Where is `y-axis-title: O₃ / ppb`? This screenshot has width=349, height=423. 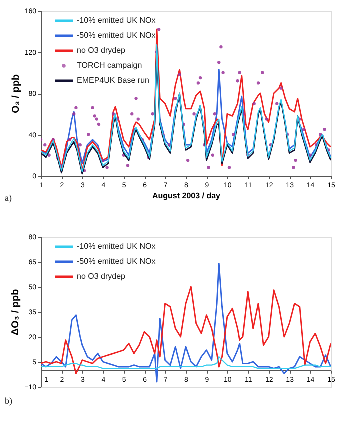
y-axis-title: O₃ / ppb is located at coordinates (16, 94).